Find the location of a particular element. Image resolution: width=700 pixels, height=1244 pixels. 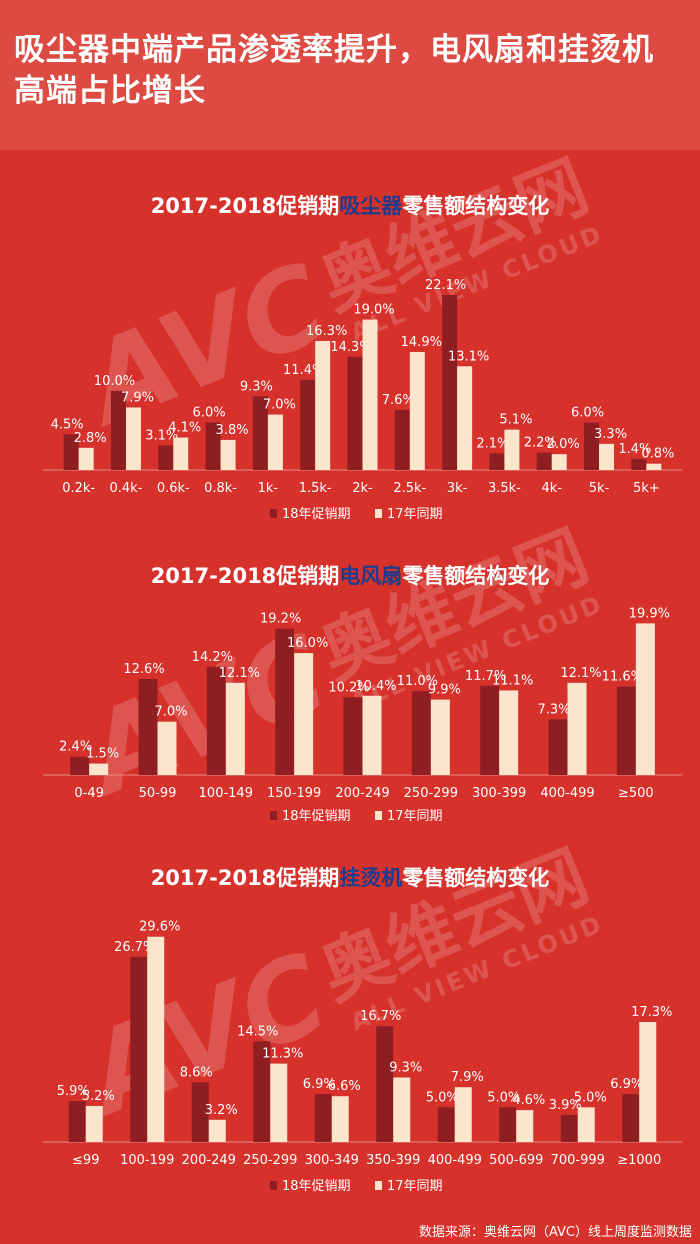

header-banner: 吸尘器中端产品渗透率提升，电风扇和挂烫机高端占比增长 is located at coordinates (350, 75).